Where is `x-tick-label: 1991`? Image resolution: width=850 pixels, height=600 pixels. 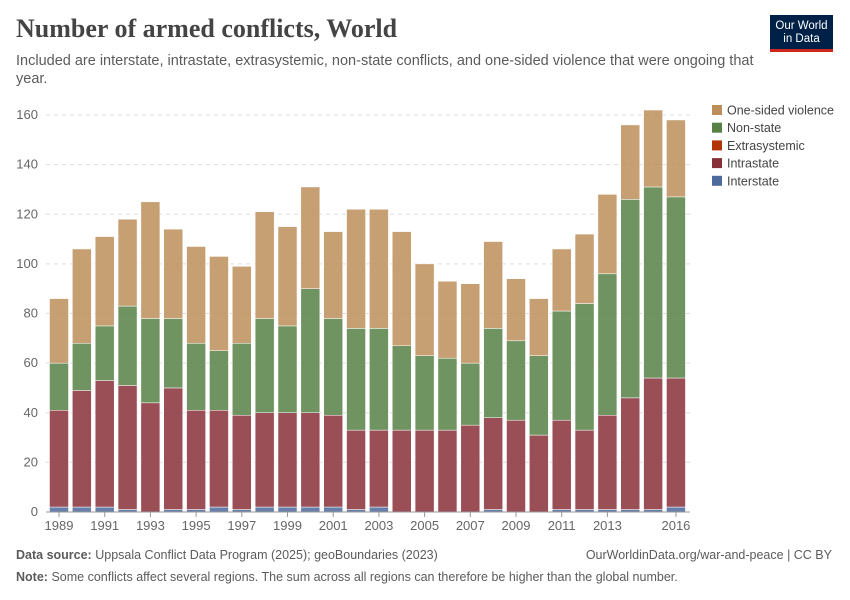
x-tick-label: 1991 is located at coordinates (104, 525).